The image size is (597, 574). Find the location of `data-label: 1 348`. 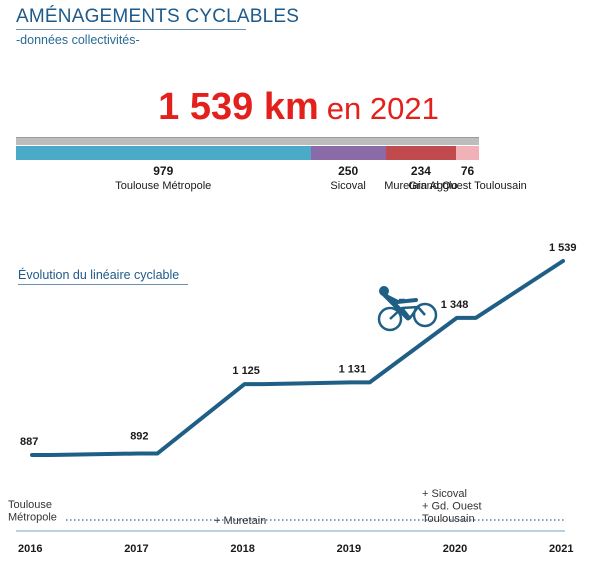

data-label: 1 348 is located at coordinates (455, 305).